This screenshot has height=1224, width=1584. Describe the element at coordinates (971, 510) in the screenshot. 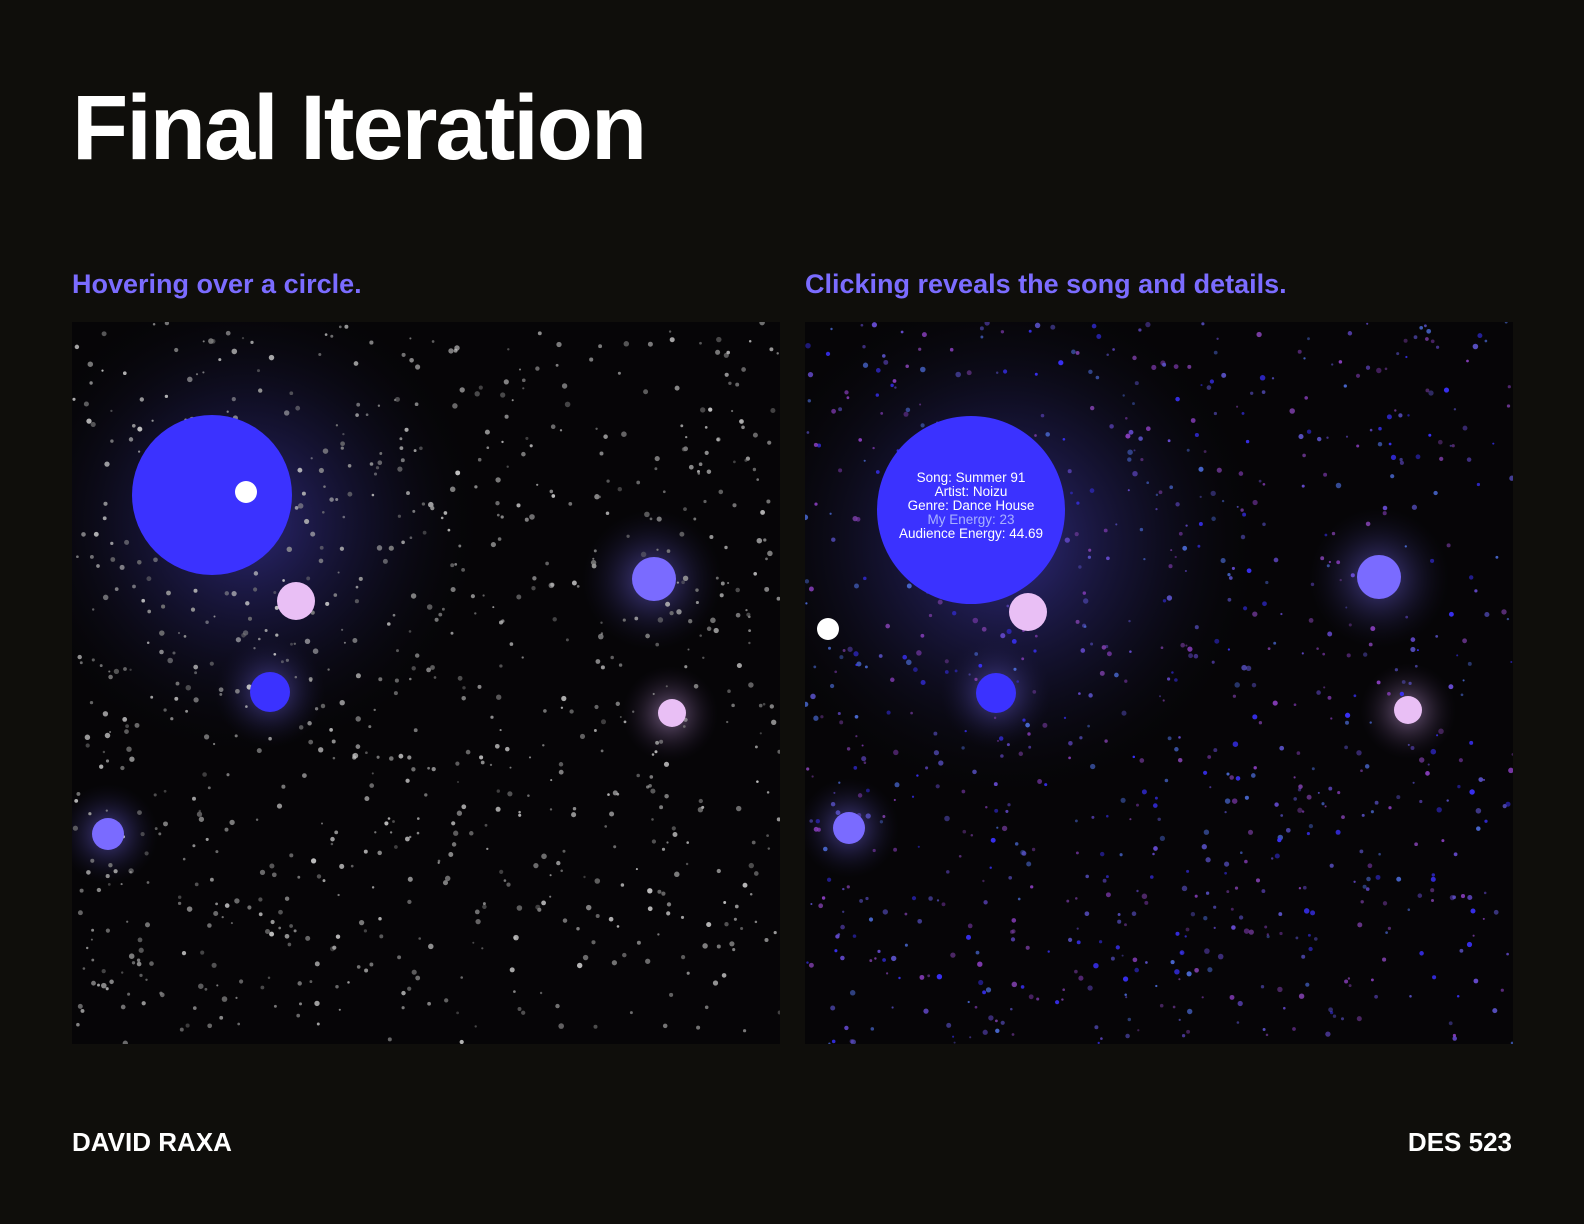

I see `song-circle-selected` at that location.